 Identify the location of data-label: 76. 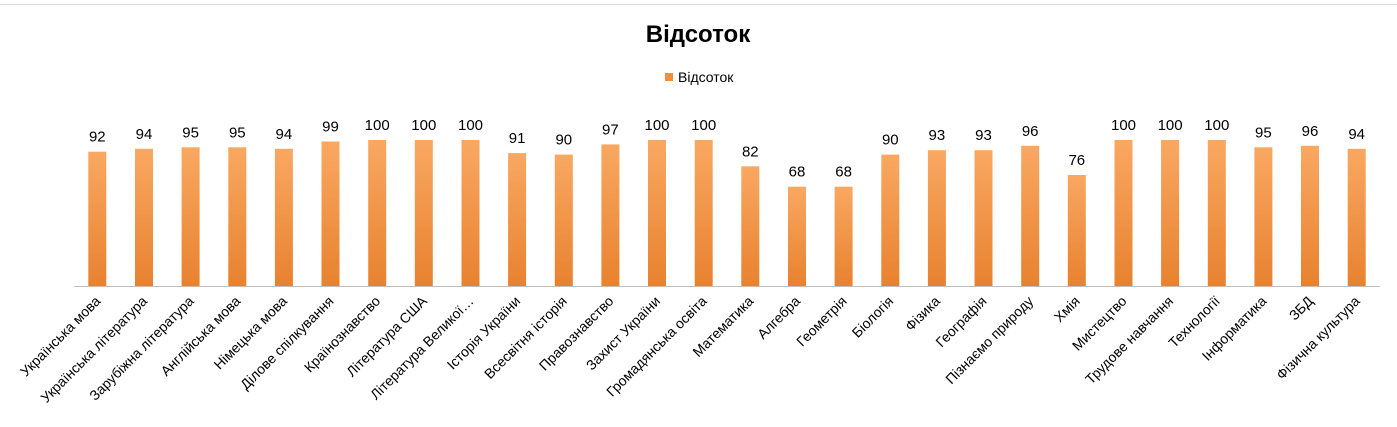
(1076, 160).